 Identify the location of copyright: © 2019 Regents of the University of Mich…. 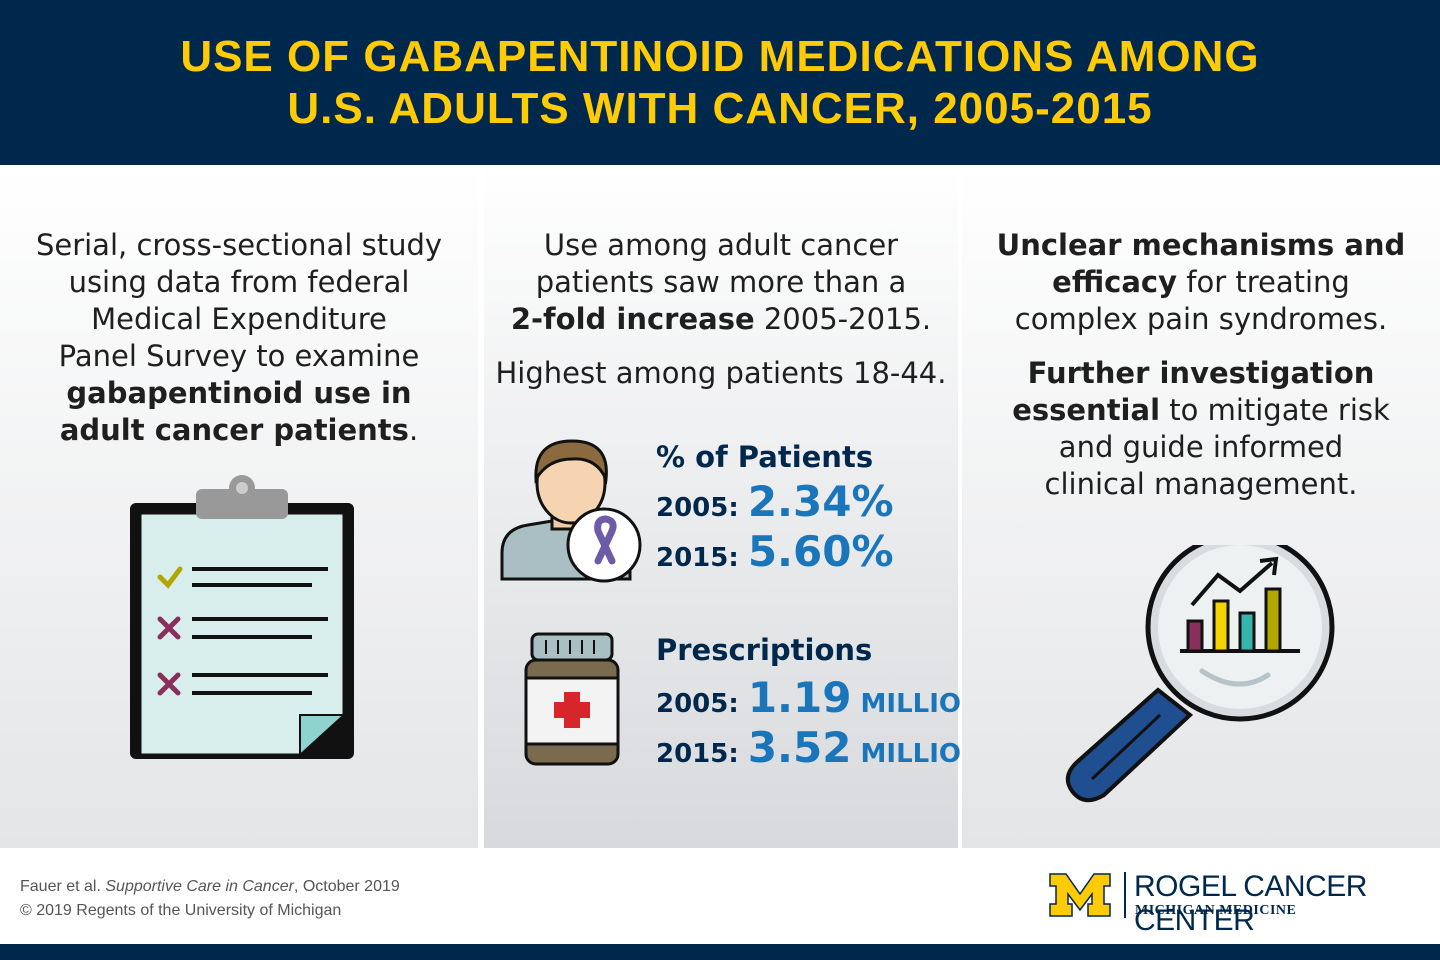
(181, 910).